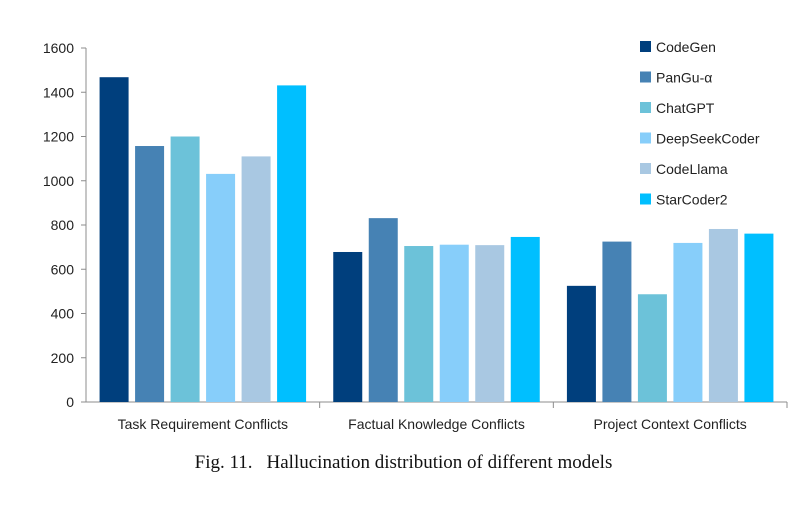  I want to click on y-tick-label: 800, so click(63, 225).